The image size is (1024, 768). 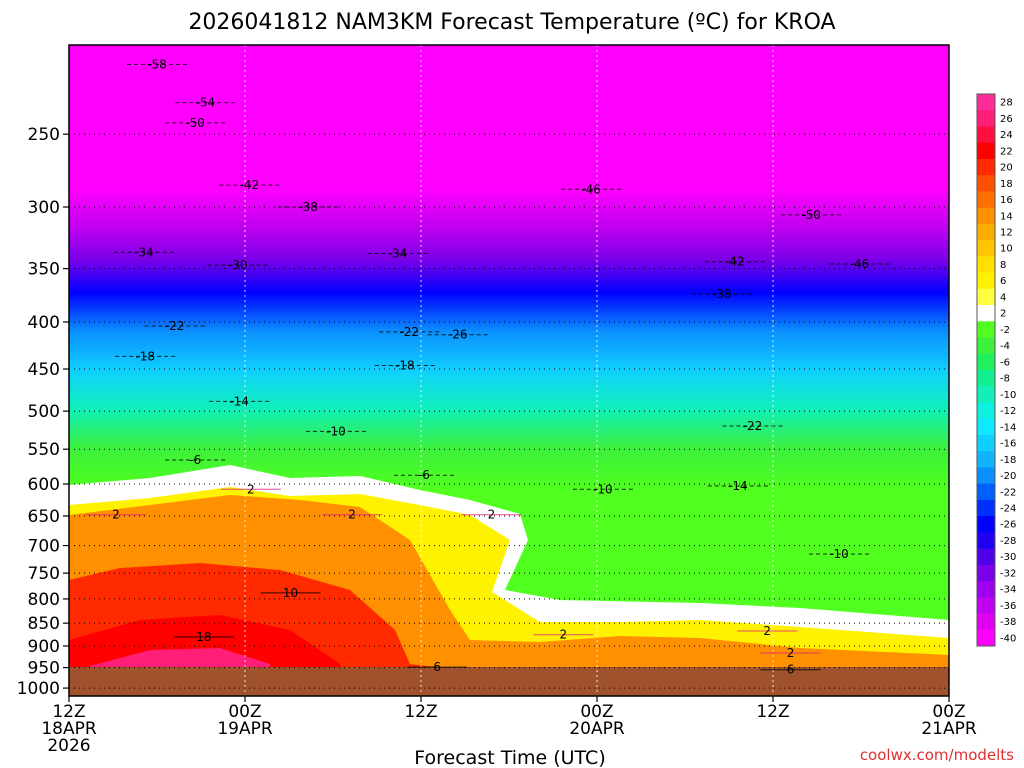 I want to click on isotherm-label: -14, so click(x=738, y=486).